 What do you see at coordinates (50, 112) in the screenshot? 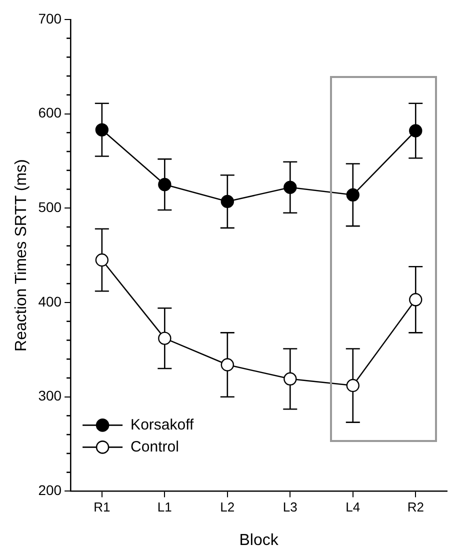
I see `y-tick-label: 600` at bounding box center [50, 112].